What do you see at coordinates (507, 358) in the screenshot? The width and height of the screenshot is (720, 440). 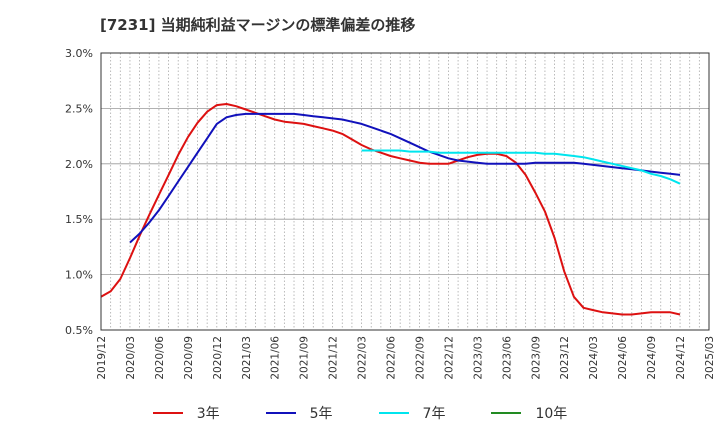 I see `x-tick-label: 2023/06` at bounding box center [507, 358].